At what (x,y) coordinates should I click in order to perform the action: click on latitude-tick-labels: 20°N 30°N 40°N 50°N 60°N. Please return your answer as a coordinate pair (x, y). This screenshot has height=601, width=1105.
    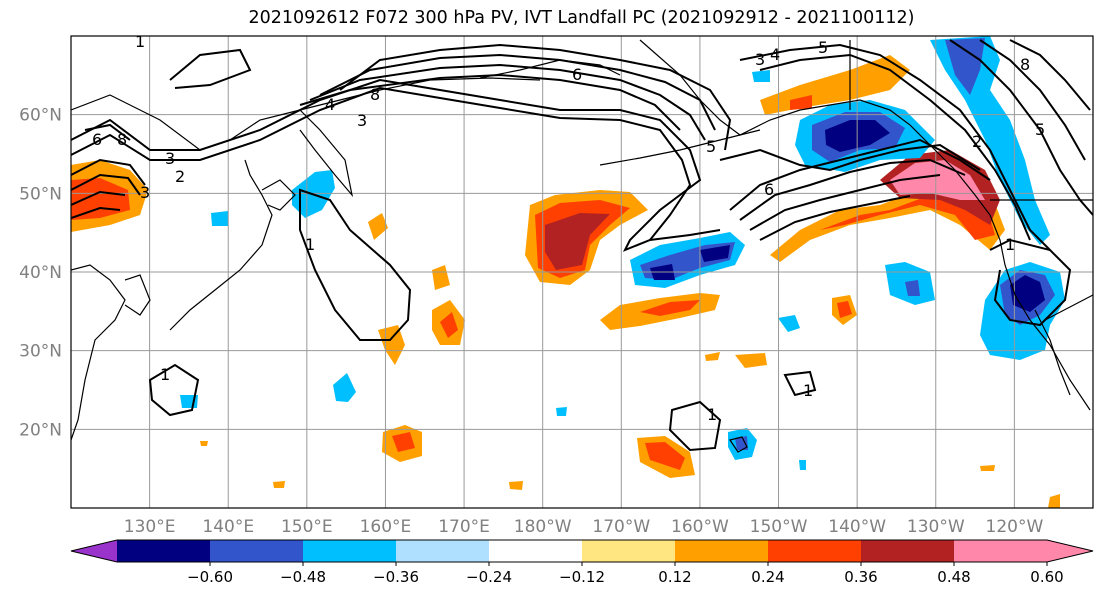
    Looking at the image, I should click on (40, 273).